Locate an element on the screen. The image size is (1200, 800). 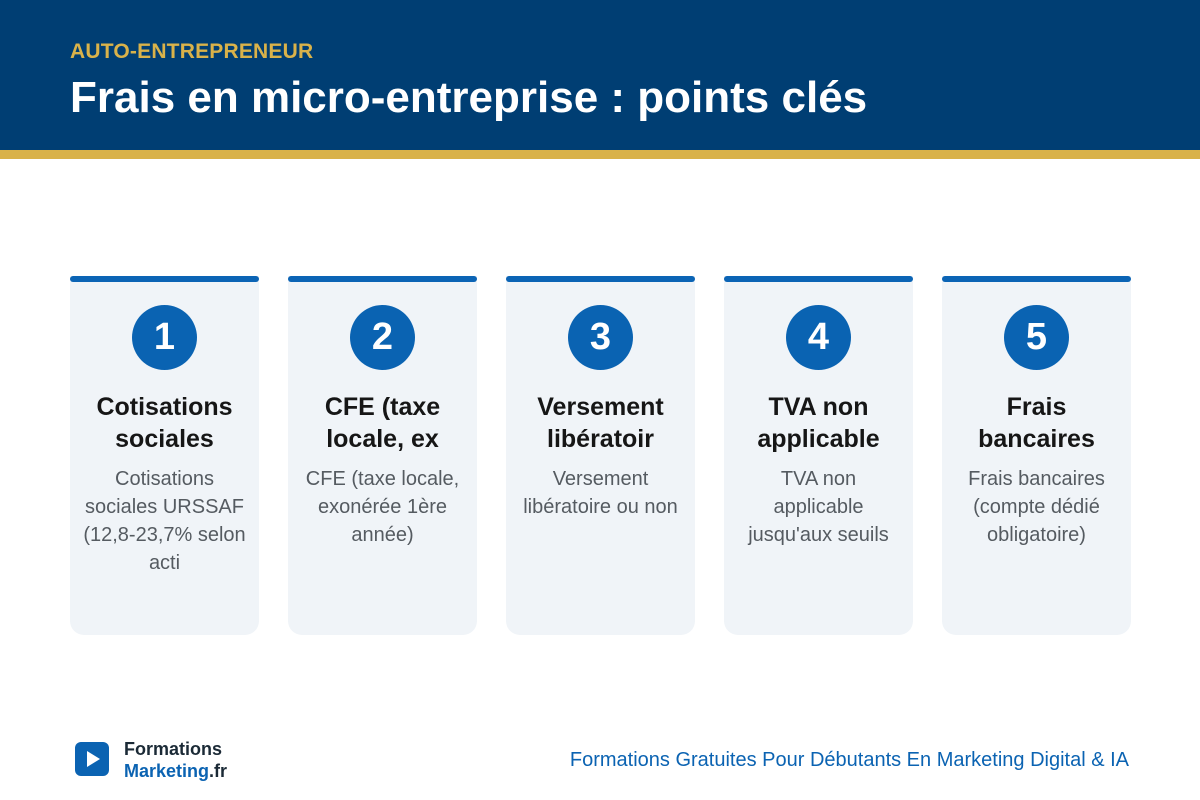
header-kicker: AUTO-ENTREPRENEUR is located at coordinates (192, 51).